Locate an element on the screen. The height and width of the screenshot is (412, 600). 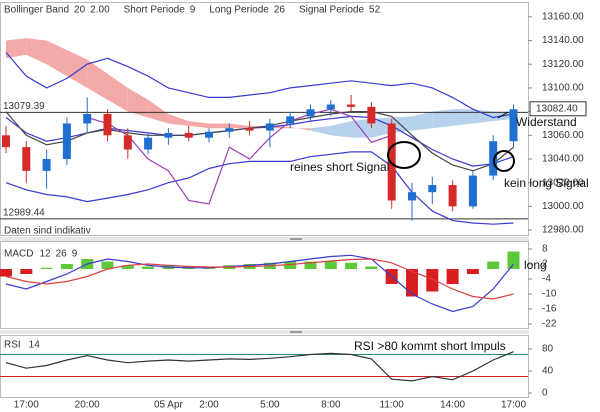
x-tick-label: 8:00 is located at coordinates (331, 405).